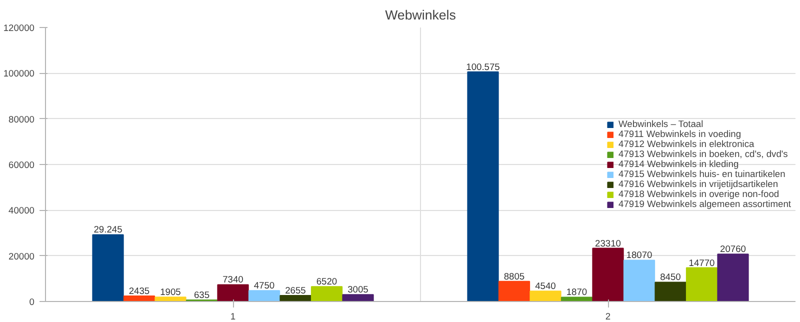  I want to click on data-label: 1905, so click(170, 292).